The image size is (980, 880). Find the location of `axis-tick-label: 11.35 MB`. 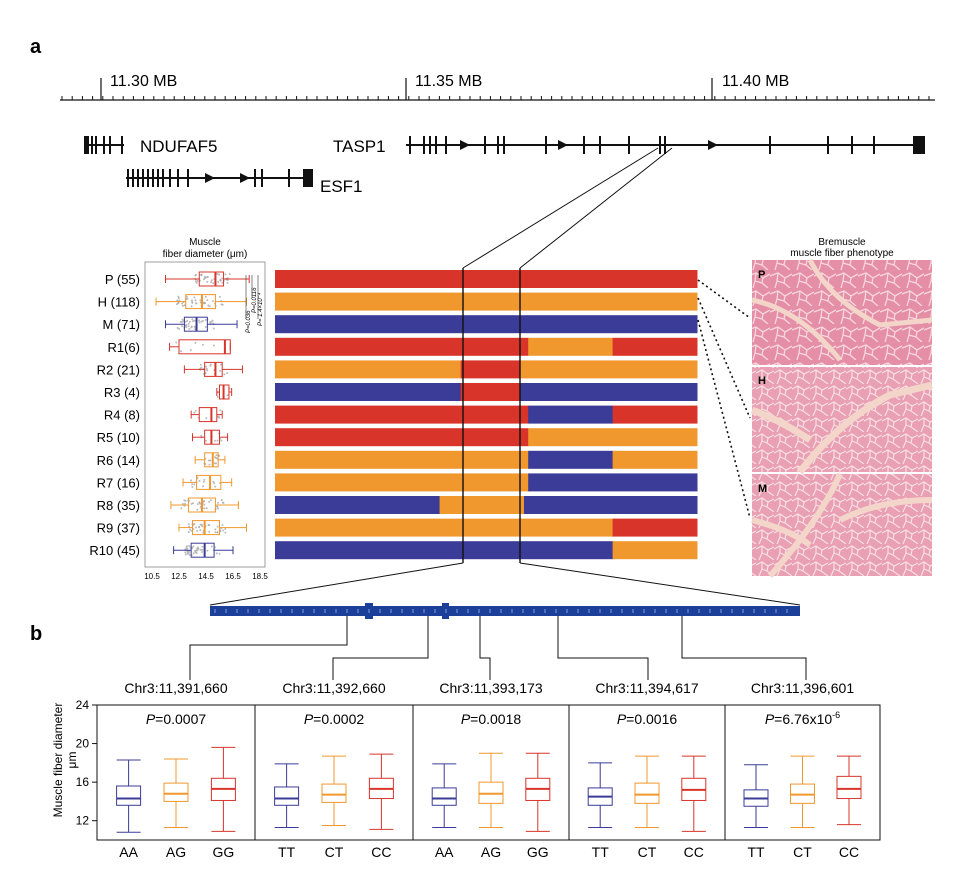

axis-tick-label: 11.35 MB is located at coordinates (448, 81).